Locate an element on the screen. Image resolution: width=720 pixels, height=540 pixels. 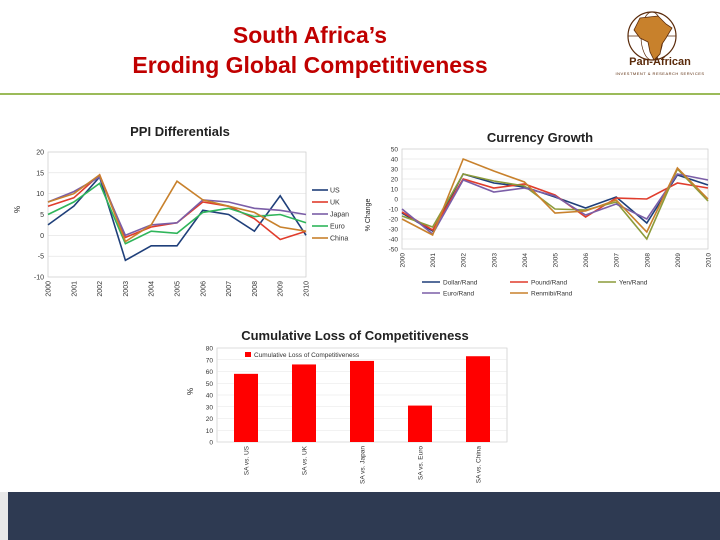
y-tick-label: -20 is located at coordinates (394, 220).